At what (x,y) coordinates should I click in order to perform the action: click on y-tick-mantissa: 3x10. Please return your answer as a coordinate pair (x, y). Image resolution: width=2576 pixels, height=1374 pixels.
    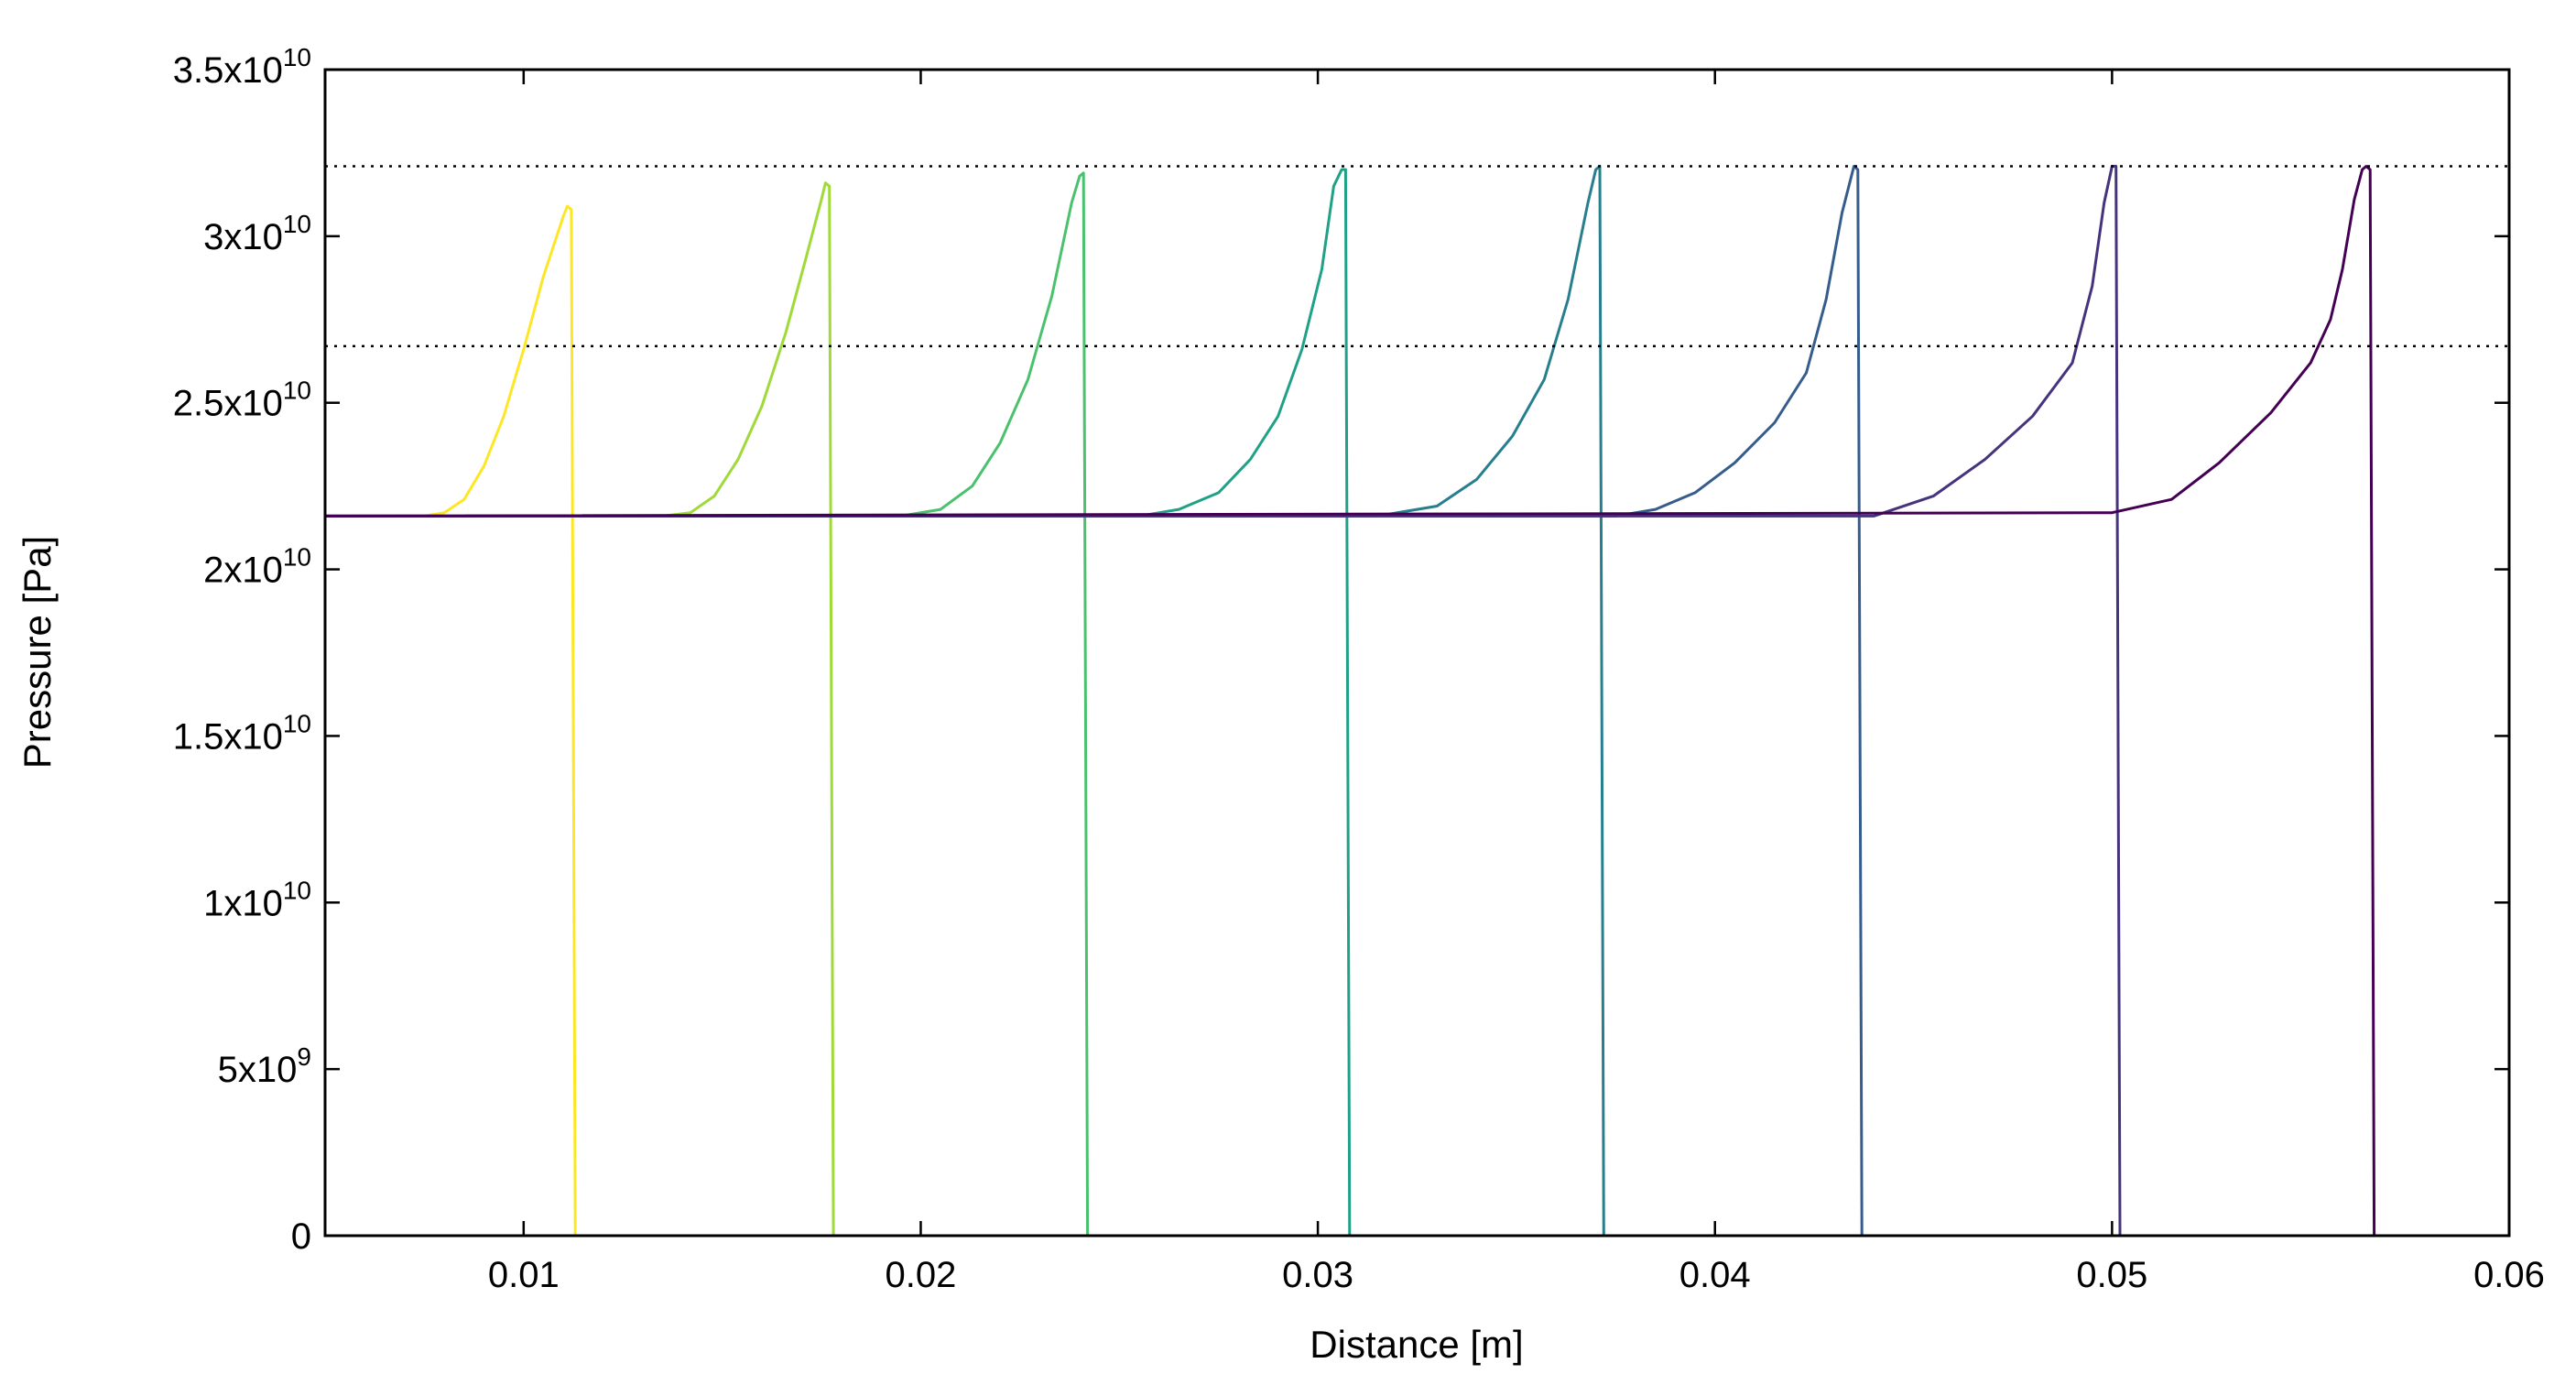
    Looking at the image, I should click on (243, 237).